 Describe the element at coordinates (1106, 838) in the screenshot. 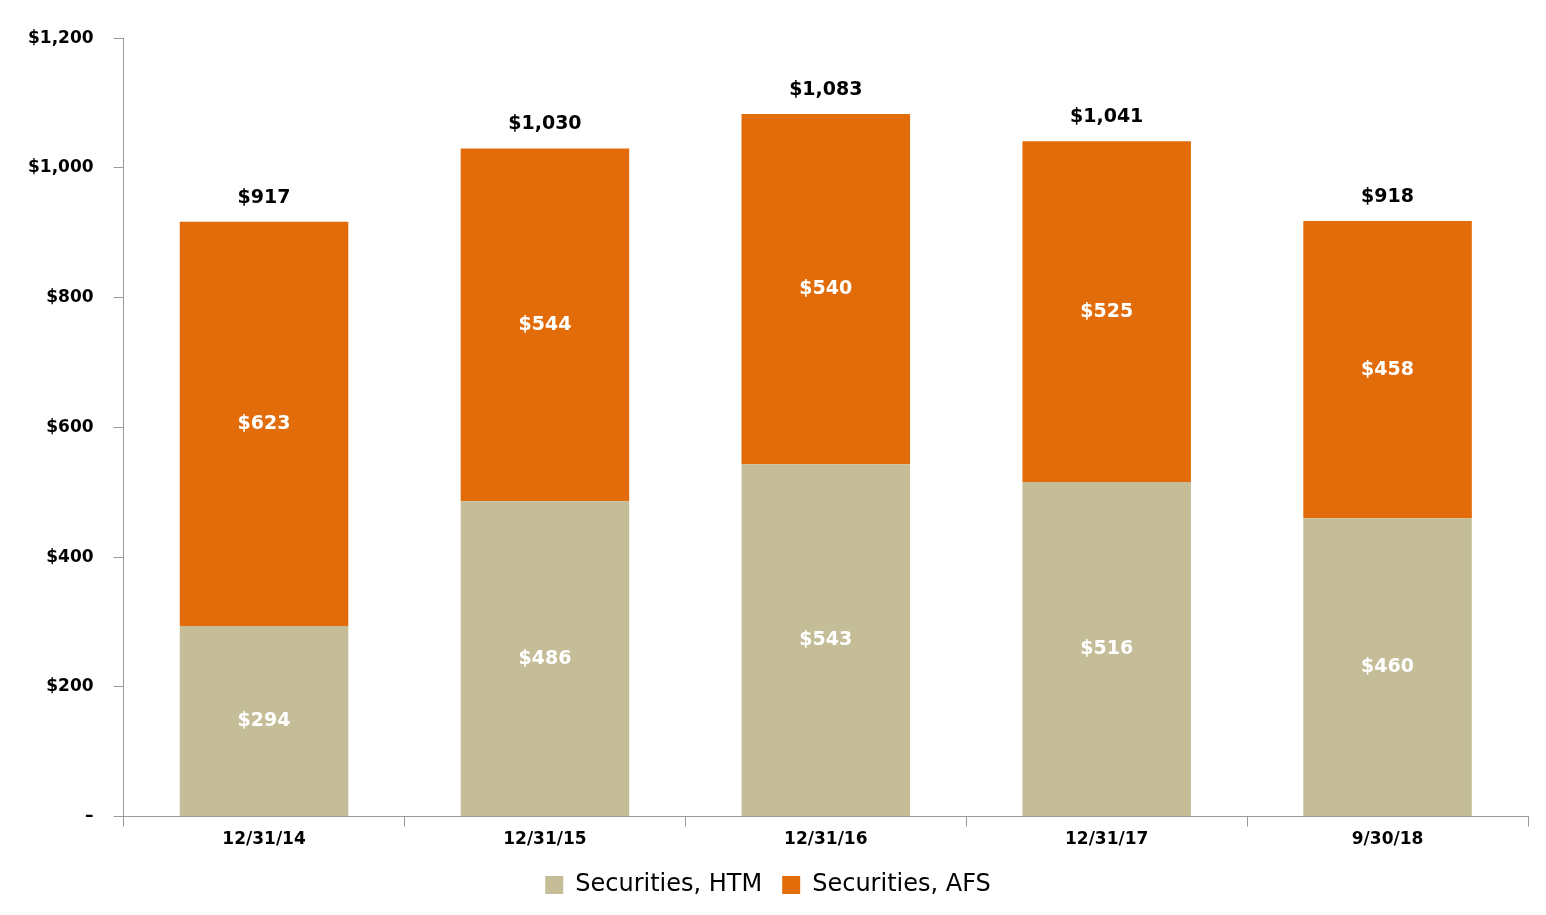

I see `x-tick-label: 12/31/17` at that location.